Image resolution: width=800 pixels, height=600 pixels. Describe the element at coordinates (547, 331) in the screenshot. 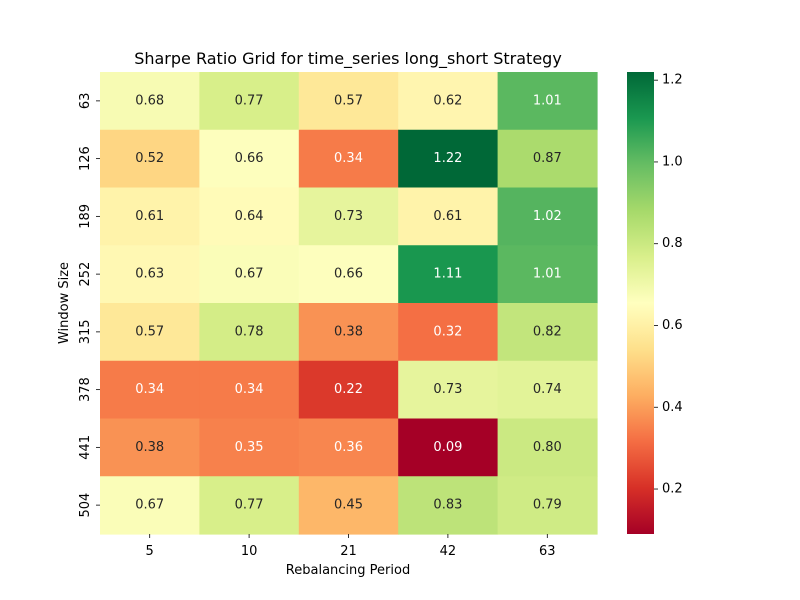

I see `cell-value-label: 0.82` at that location.